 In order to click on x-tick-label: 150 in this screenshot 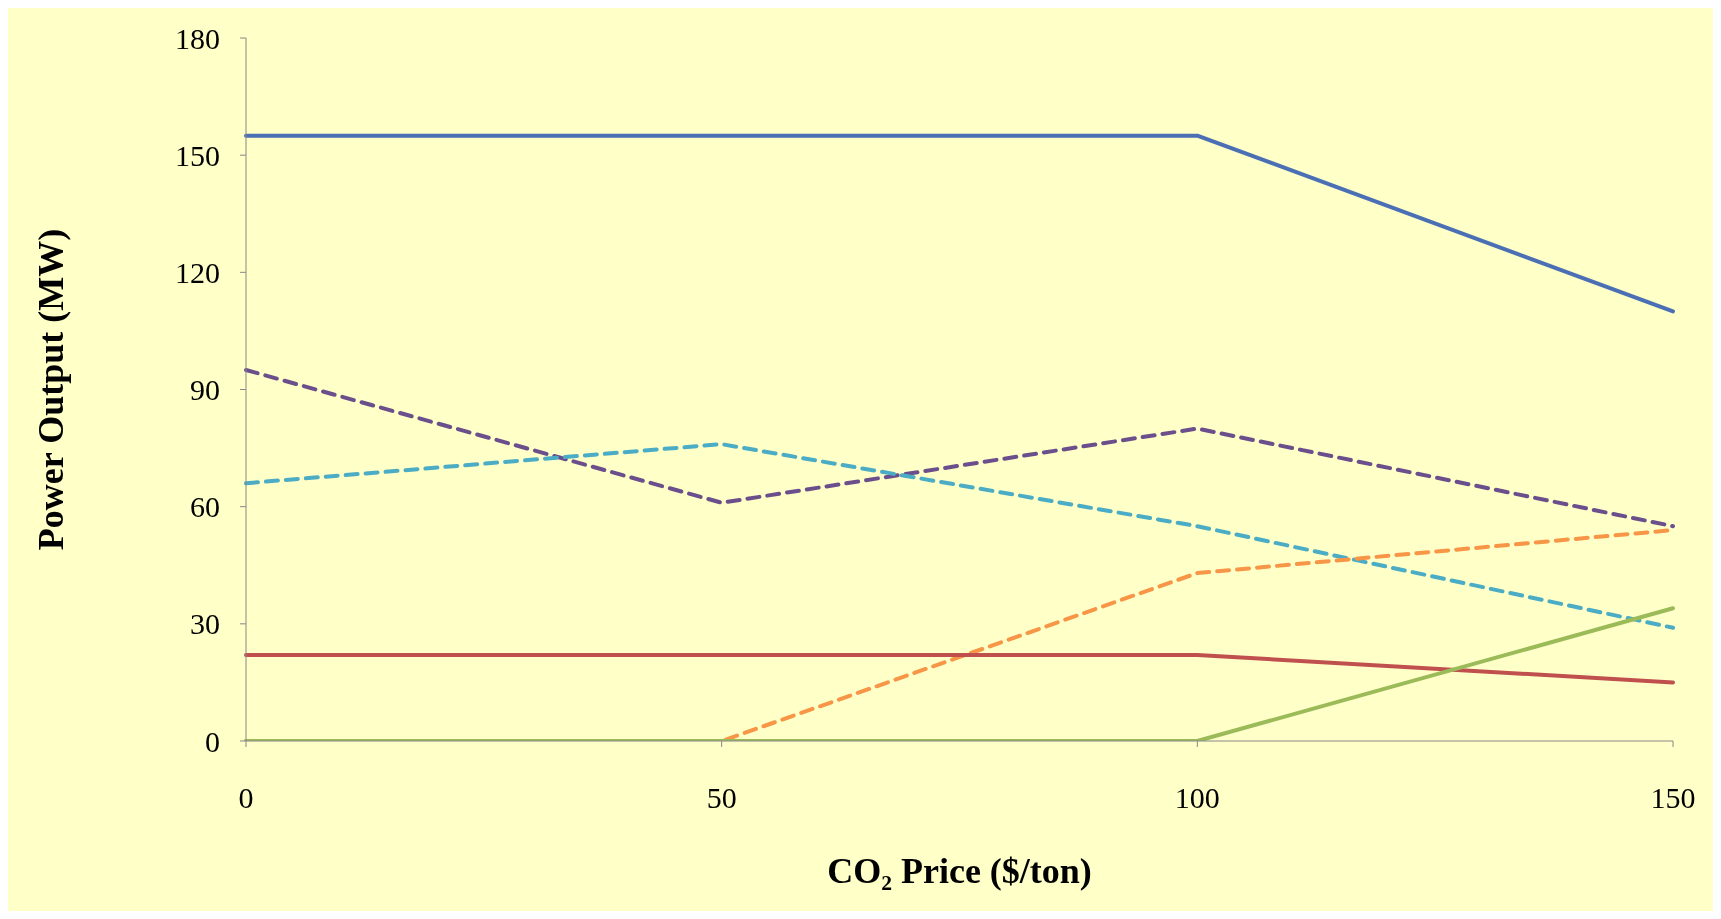, I will do `click(1673, 798)`.